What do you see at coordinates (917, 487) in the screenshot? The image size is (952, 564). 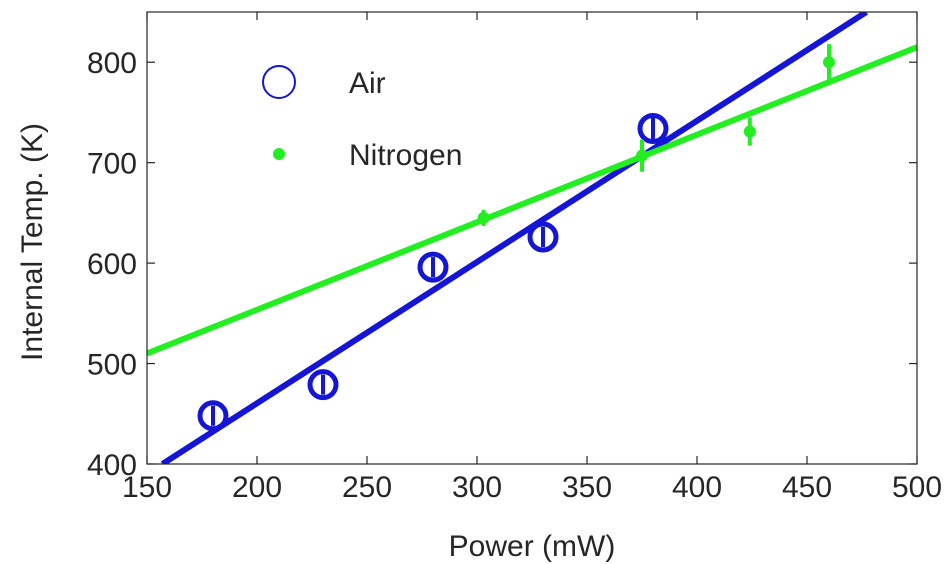 I see `x-tick-label: 500` at bounding box center [917, 487].